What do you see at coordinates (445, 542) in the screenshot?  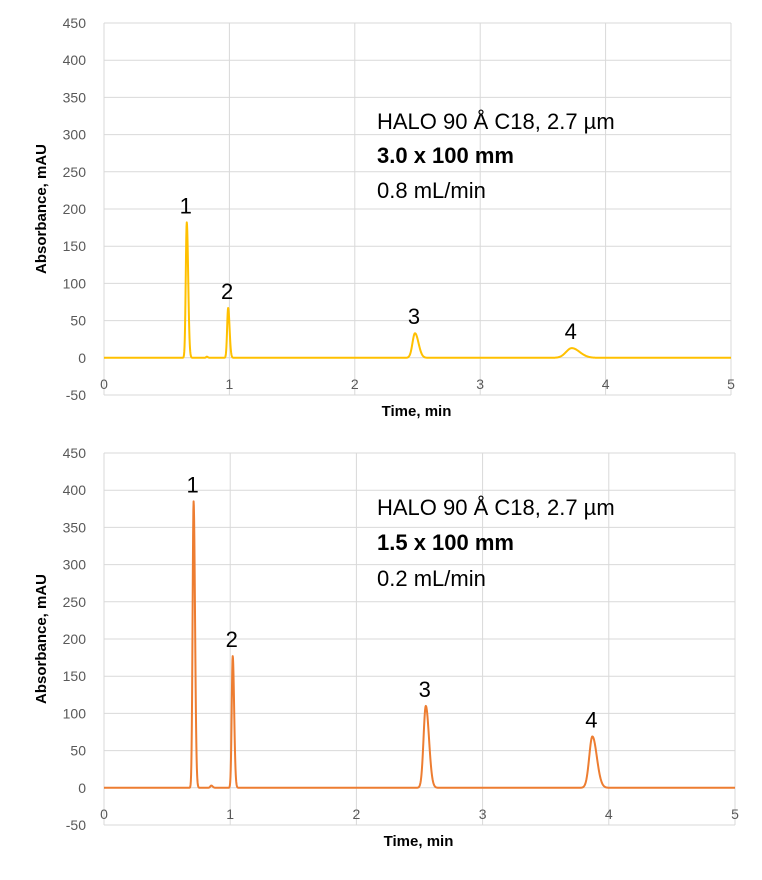 I see `column-dimensions: 1.5 x 100 mm` at bounding box center [445, 542].